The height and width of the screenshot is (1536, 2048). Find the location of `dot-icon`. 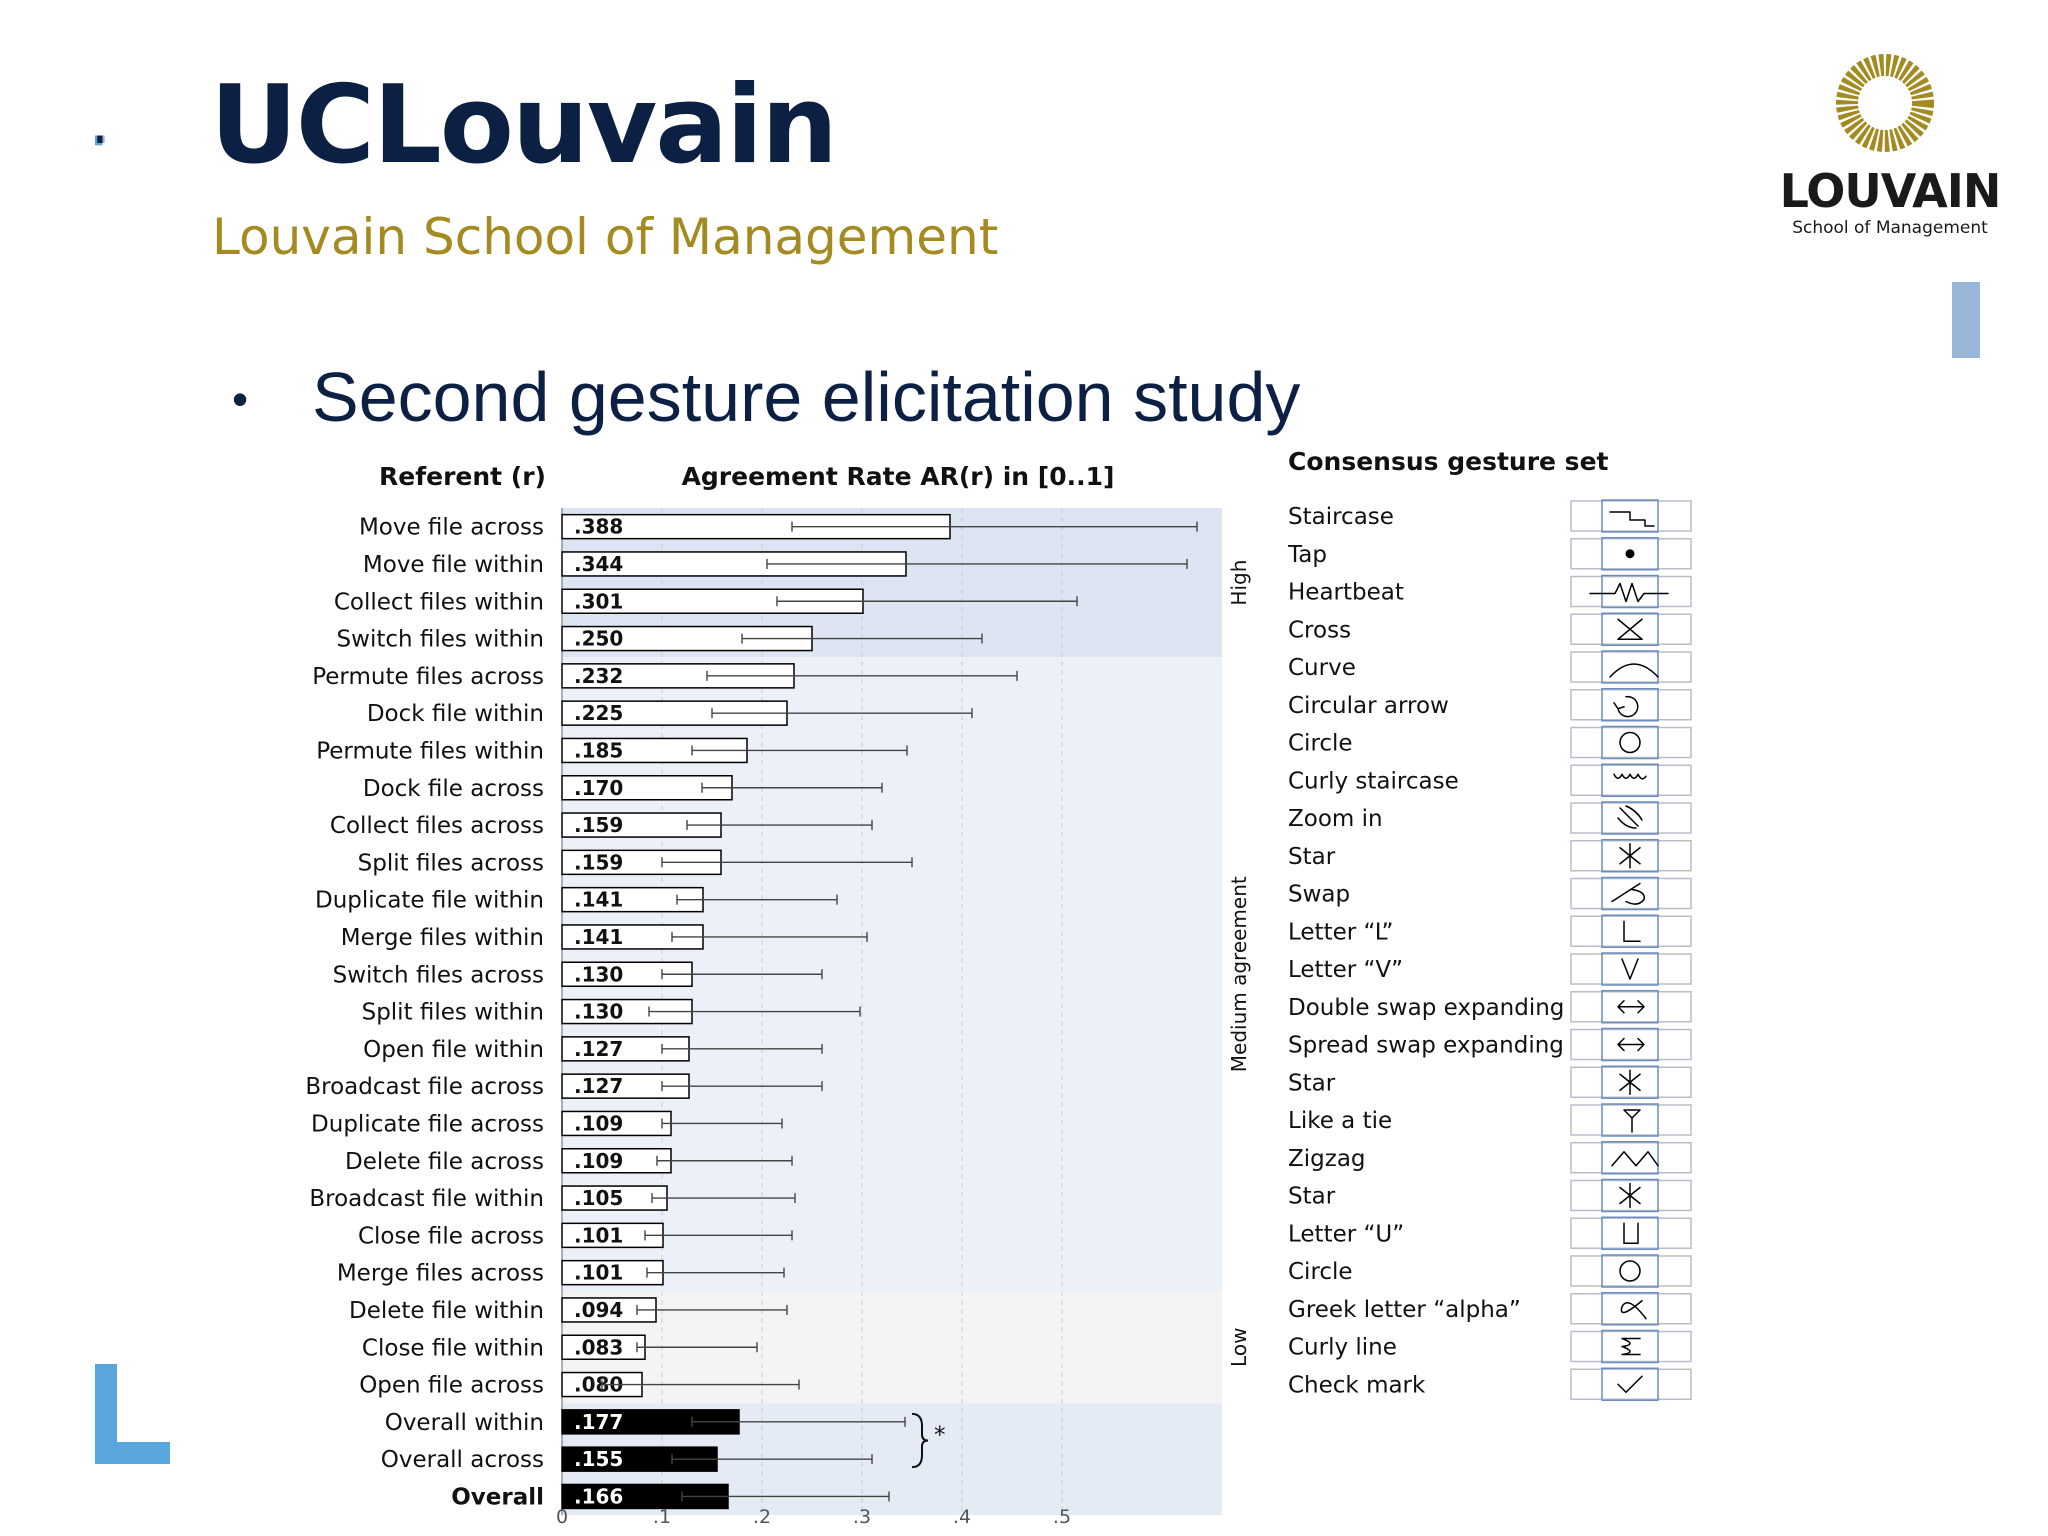

dot-icon is located at coordinates (1630, 554).